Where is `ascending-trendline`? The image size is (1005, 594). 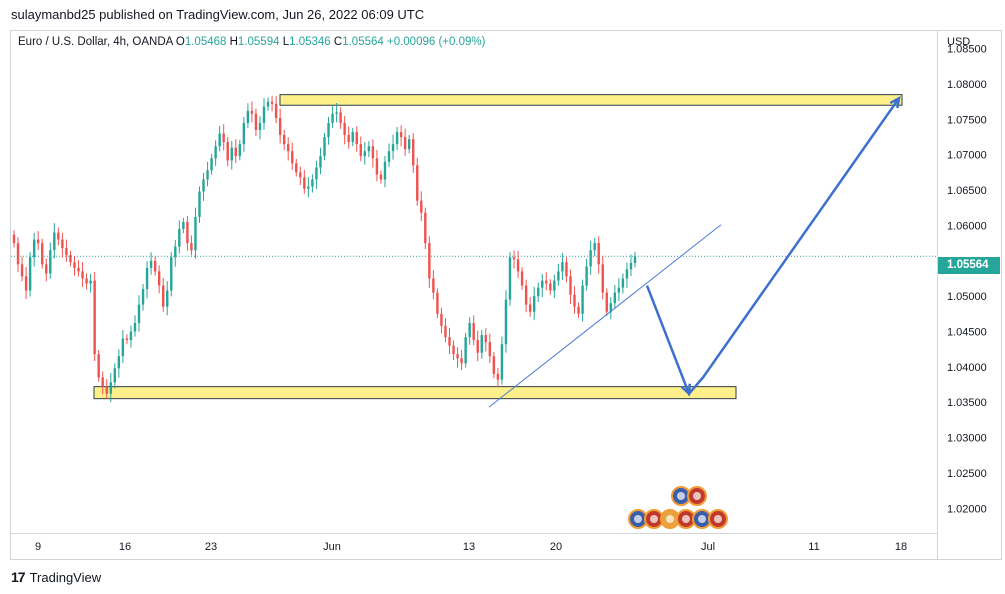 ascending-trendline is located at coordinates (605, 316).